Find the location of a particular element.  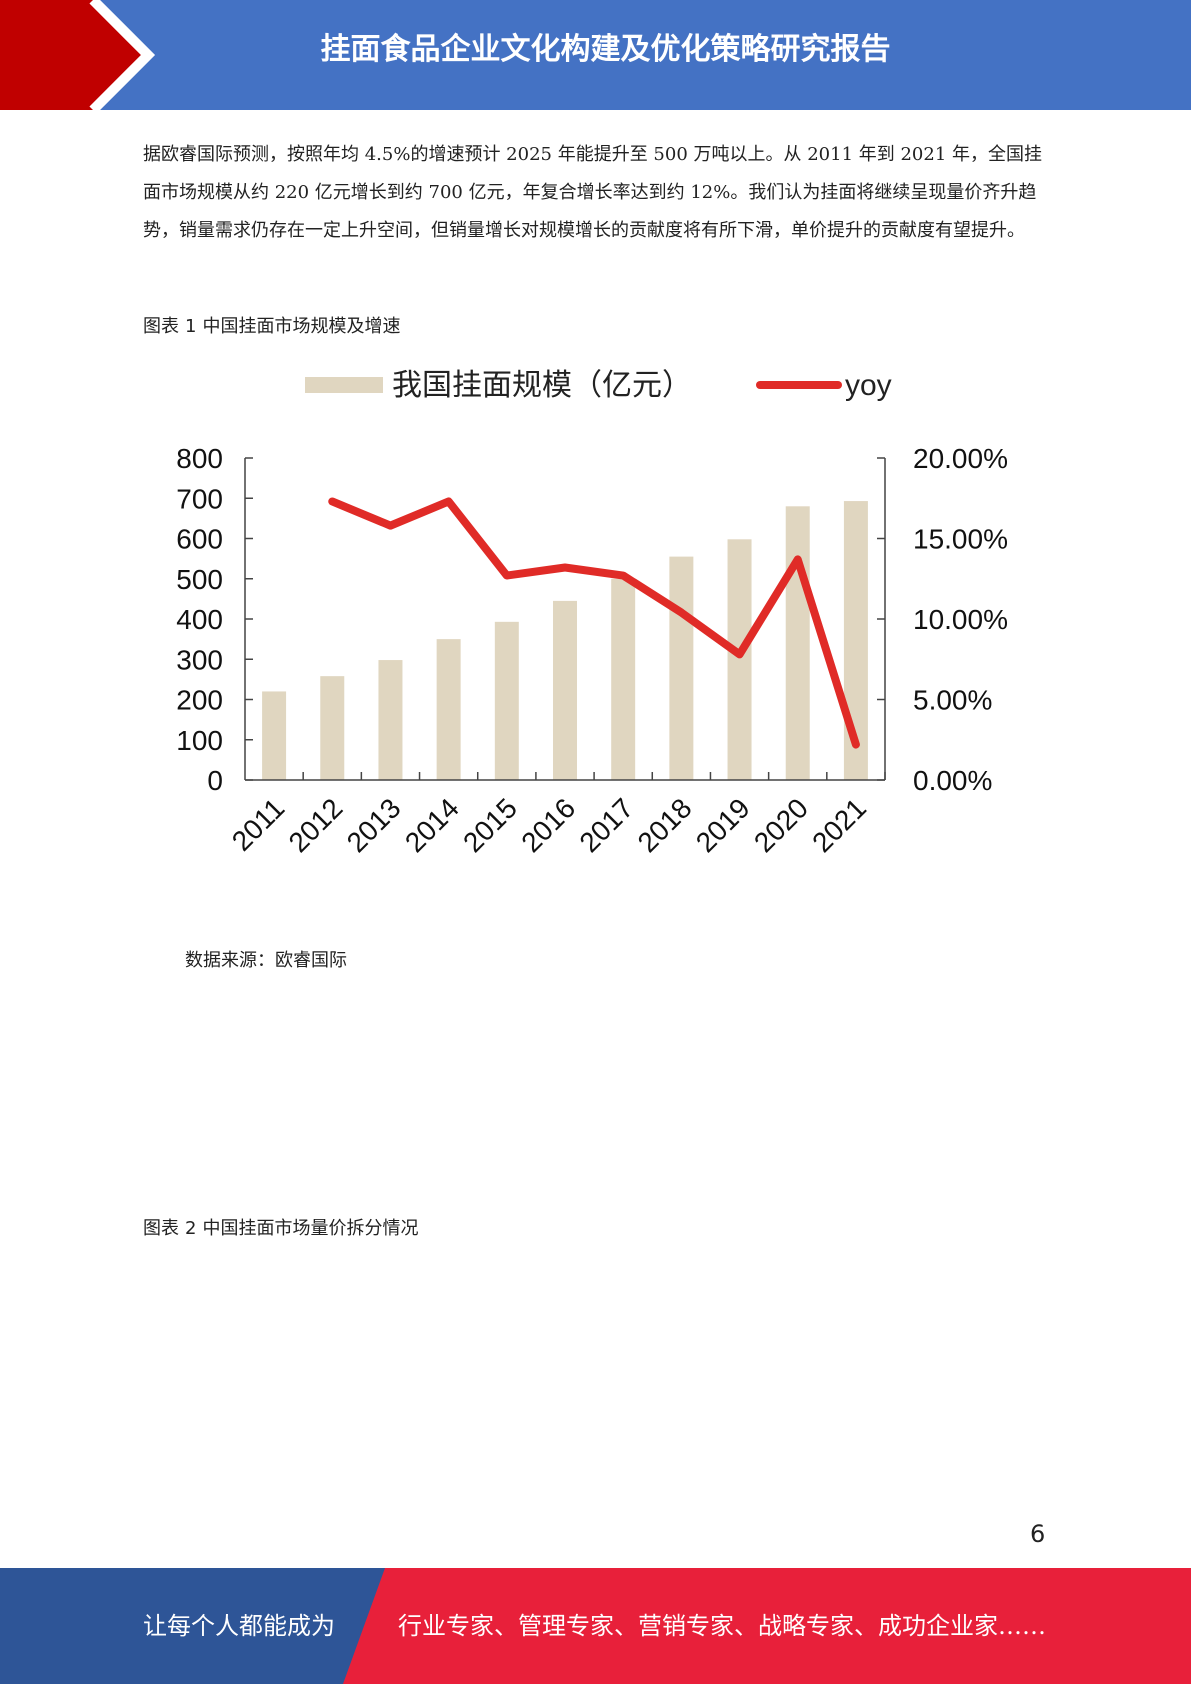

legend-label-yoy: yoy is located at coordinates (868, 385).